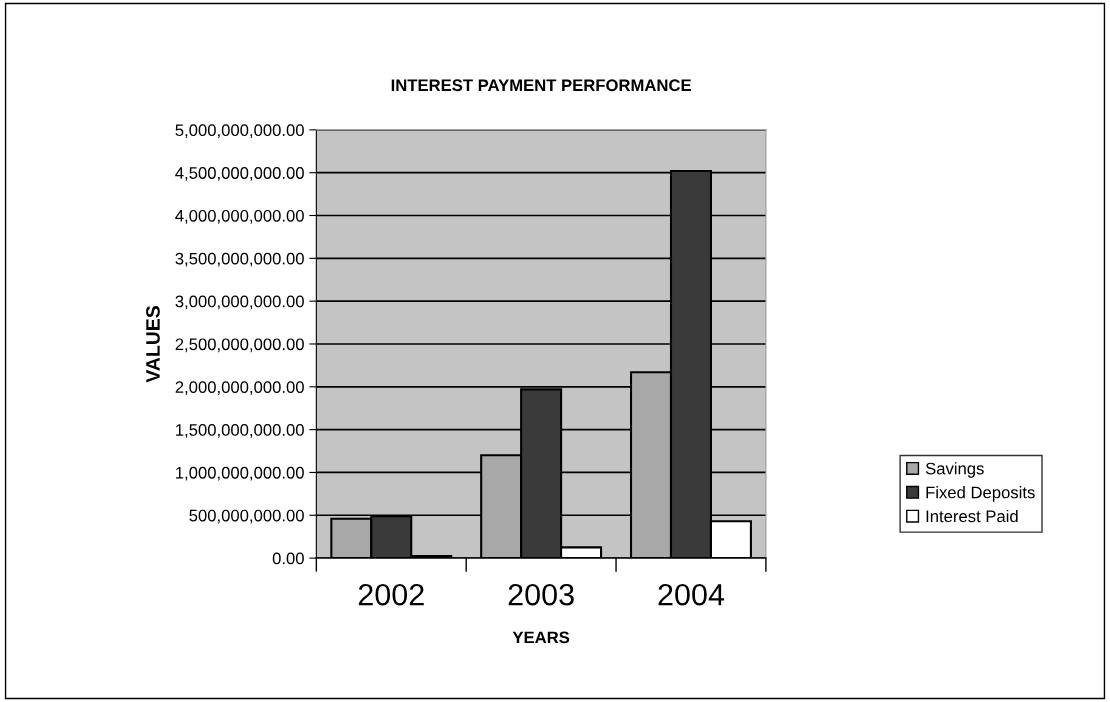 This screenshot has height=702, width=1110. I want to click on chart-title: INTEREST PAYMENT PERFORMANCE, so click(541, 85).